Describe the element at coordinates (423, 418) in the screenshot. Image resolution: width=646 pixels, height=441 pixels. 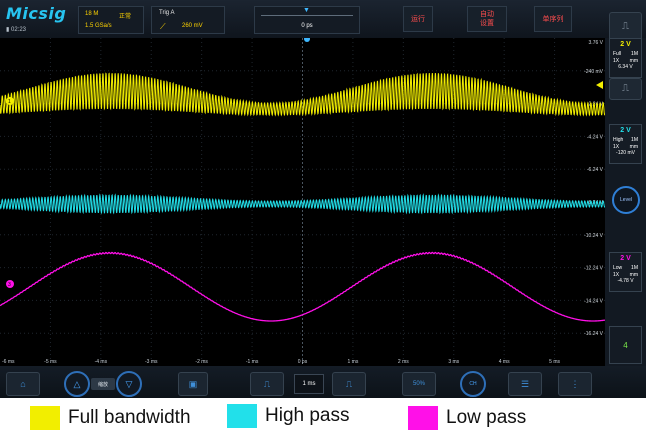
I see `legend-swatch-magenta` at that location.